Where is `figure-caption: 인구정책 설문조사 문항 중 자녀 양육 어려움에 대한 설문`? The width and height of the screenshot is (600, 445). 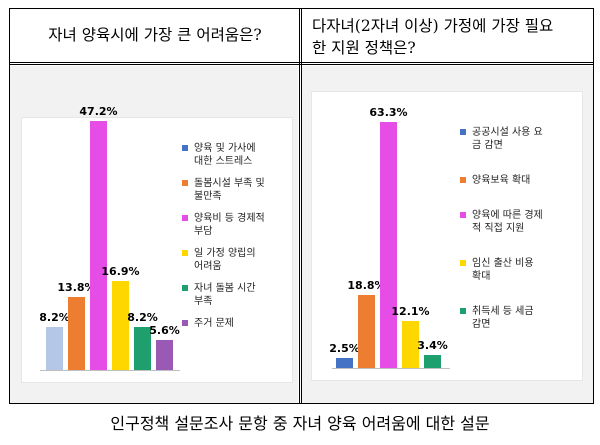
figure-caption: 인구정책 설문조사 문항 중 자녀 양육 어려움에 대한 설문 is located at coordinates (300, 423).